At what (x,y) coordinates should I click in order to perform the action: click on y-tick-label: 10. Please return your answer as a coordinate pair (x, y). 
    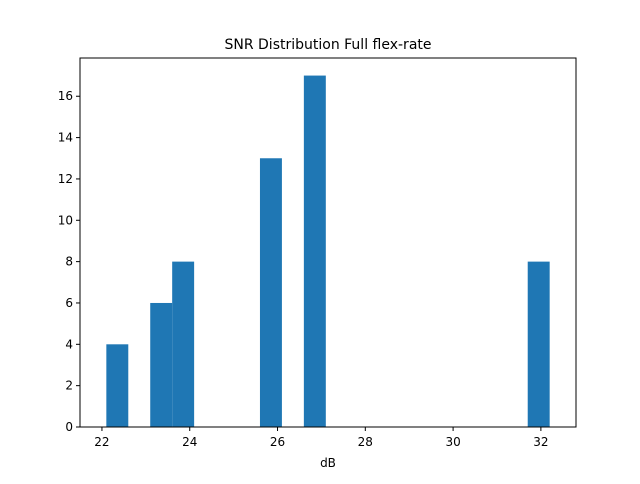
    Looking at the image, I should click on (65, 220).